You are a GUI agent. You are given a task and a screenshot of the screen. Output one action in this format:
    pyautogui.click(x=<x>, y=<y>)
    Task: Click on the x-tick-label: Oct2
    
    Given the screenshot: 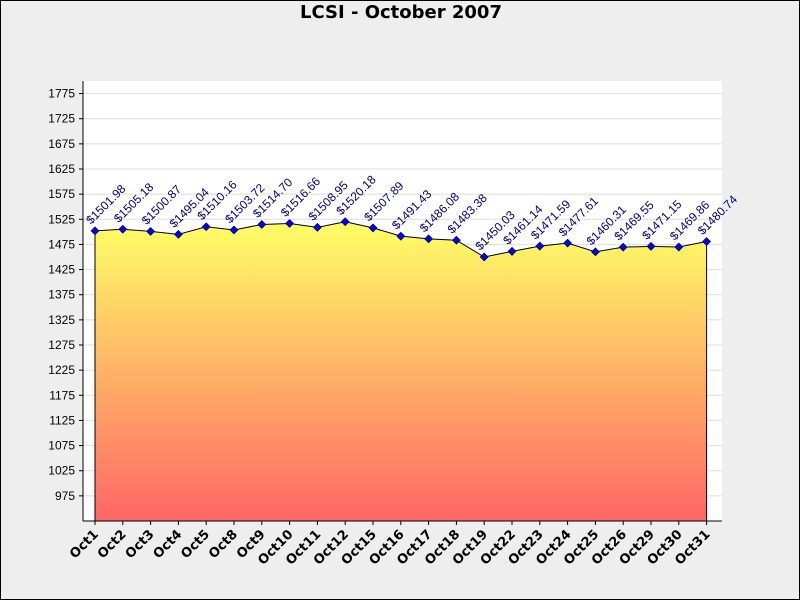 What is the action you would take?
    pyautogui.click(x=112, y=544)
    